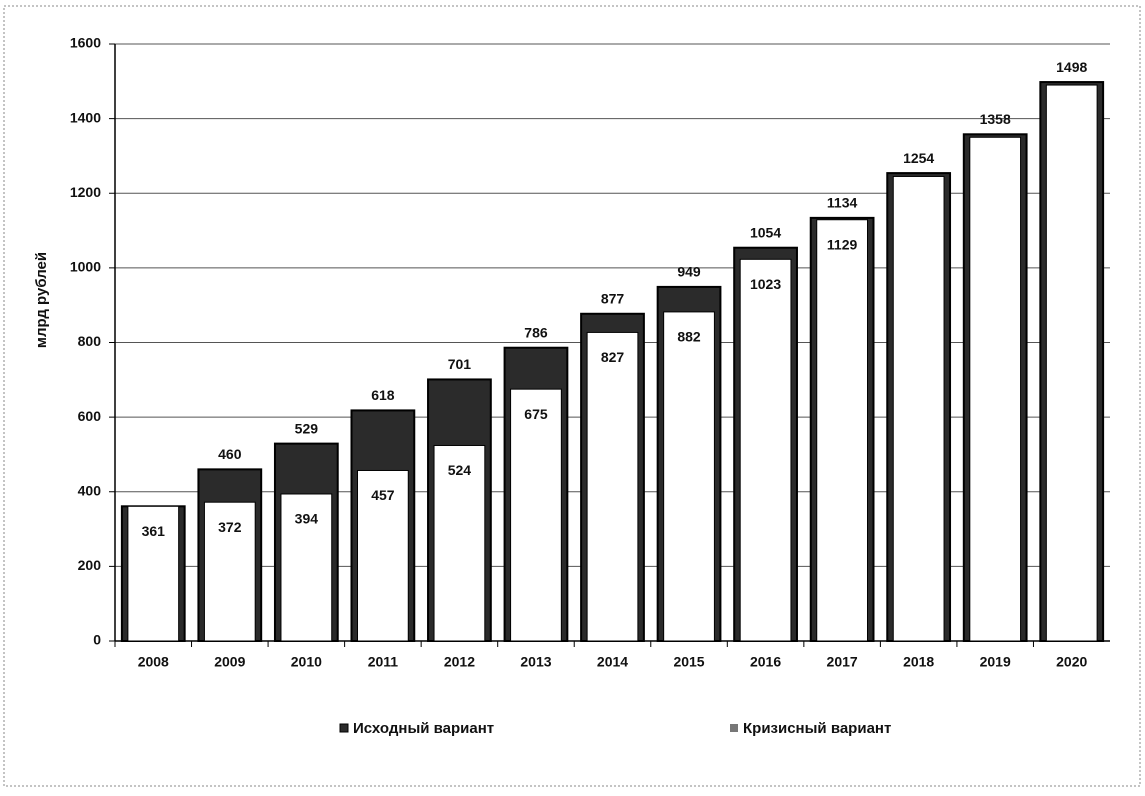 The height and width of the screenshot is (796, 1145). What do you see at coordinates (90, 490) in the screenshot?
I see `y-tick-label: 400` at bounding box center [90, 490].